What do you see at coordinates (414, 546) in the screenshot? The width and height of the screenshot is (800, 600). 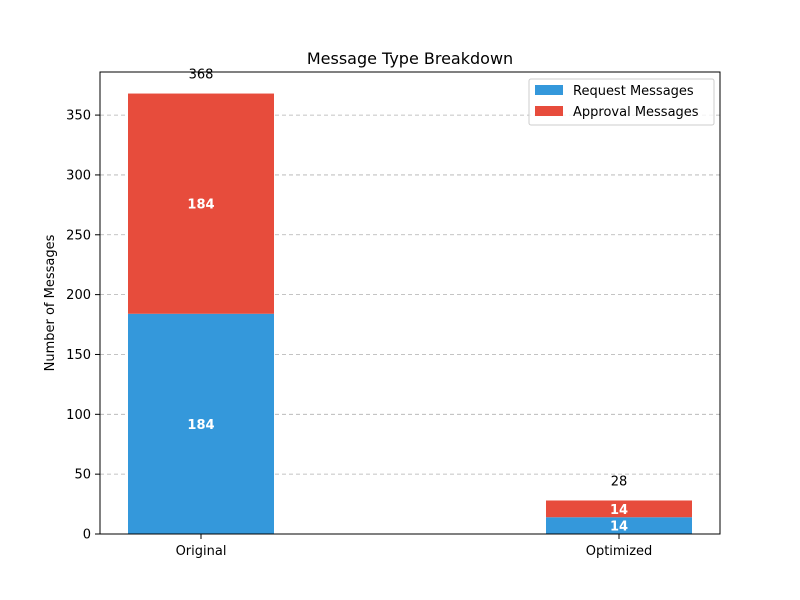 I see `x-axis: Original Optimized` at bounding box center [414, 546].